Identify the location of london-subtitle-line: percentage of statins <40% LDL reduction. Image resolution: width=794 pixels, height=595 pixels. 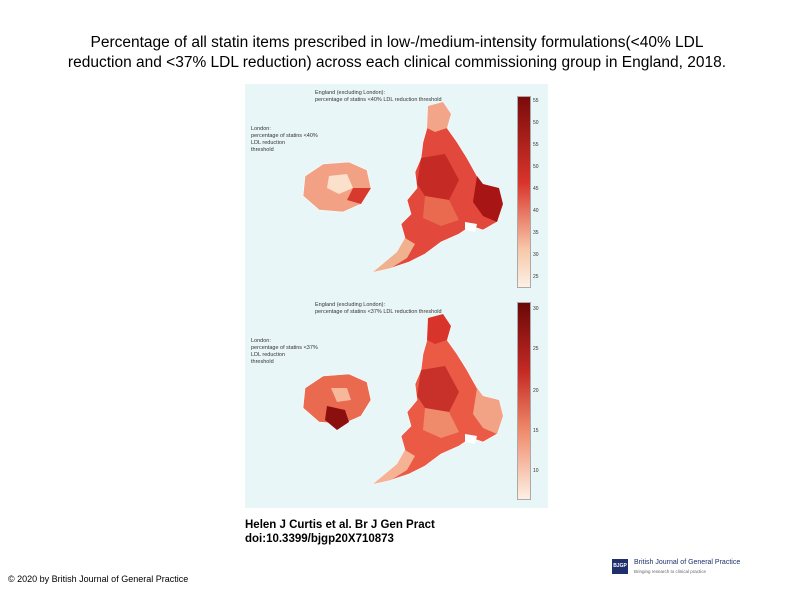
(284, 139).